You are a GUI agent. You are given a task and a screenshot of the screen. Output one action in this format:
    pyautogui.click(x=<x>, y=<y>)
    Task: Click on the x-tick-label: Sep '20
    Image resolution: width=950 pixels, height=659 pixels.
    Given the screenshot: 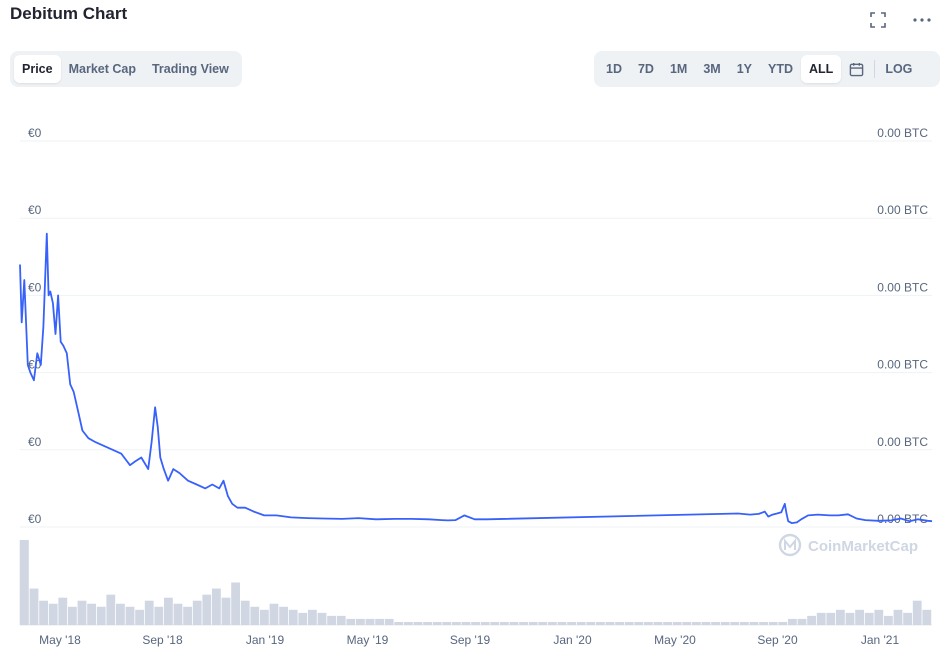 What is the action you would take?
    pyautogui.click(x=777, y=640)
    